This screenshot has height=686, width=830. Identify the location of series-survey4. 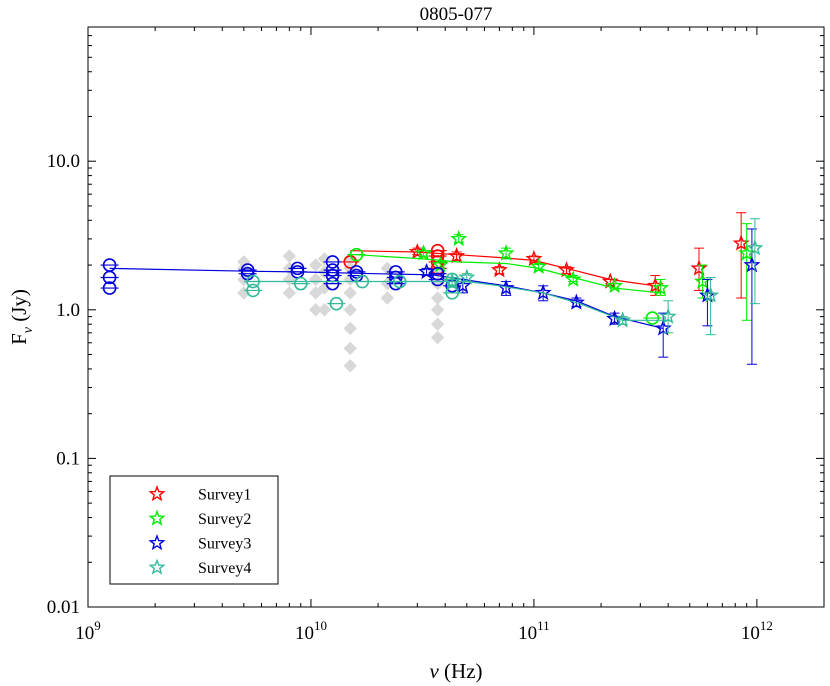
(504, 277).